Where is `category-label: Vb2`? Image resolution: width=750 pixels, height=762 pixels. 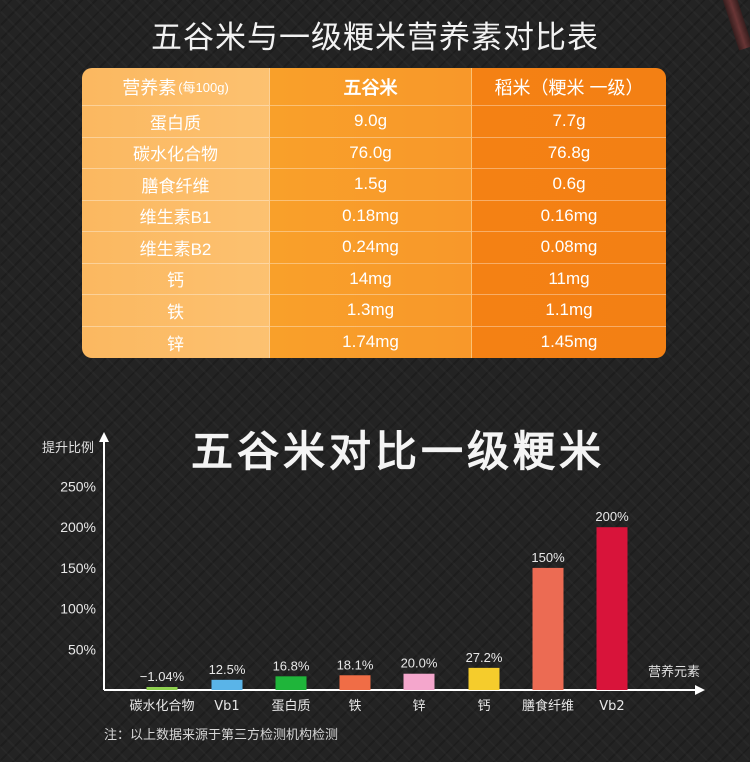 category-label: Vb2 is located at coordinates (611, 706).